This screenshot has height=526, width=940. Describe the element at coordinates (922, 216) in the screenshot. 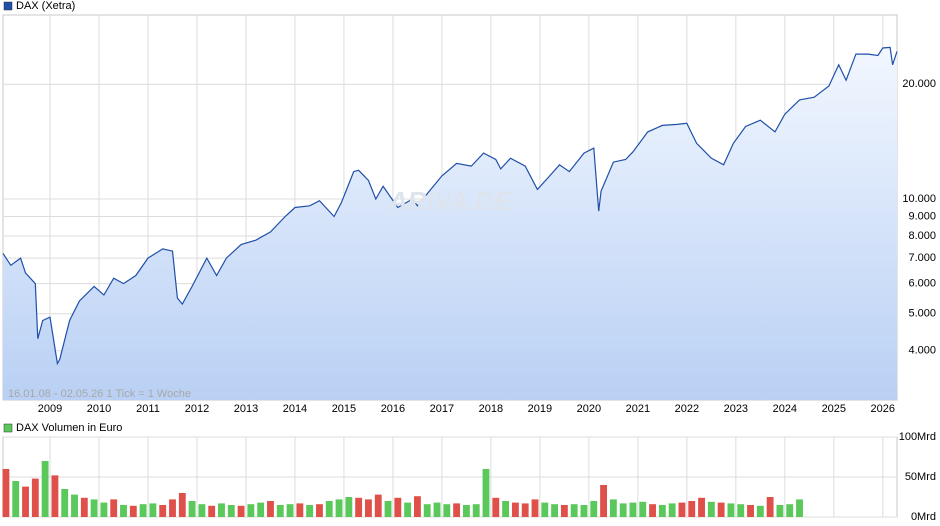

I see `y-tick-label: 9.000` at that location.